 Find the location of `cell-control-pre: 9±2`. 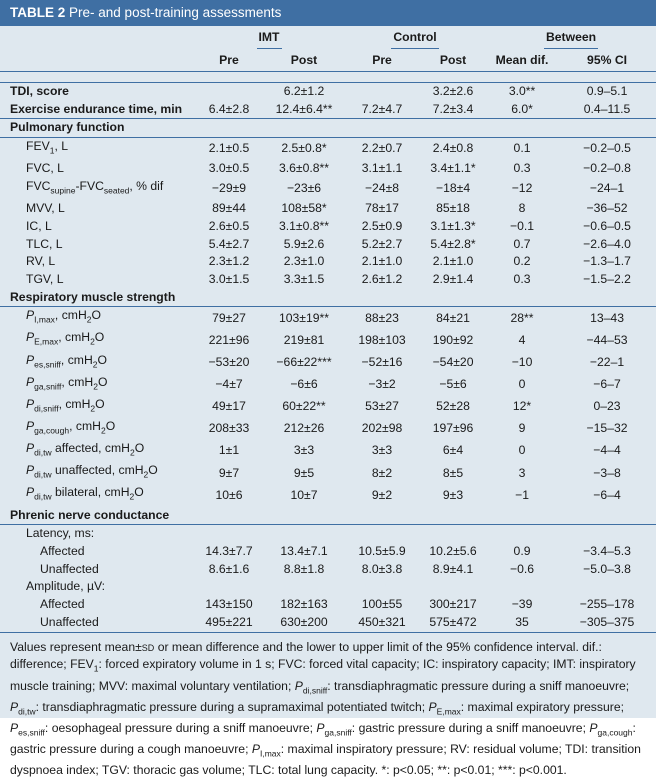

cell-control-pre: 9±2 is located at coordinates (382, 495).